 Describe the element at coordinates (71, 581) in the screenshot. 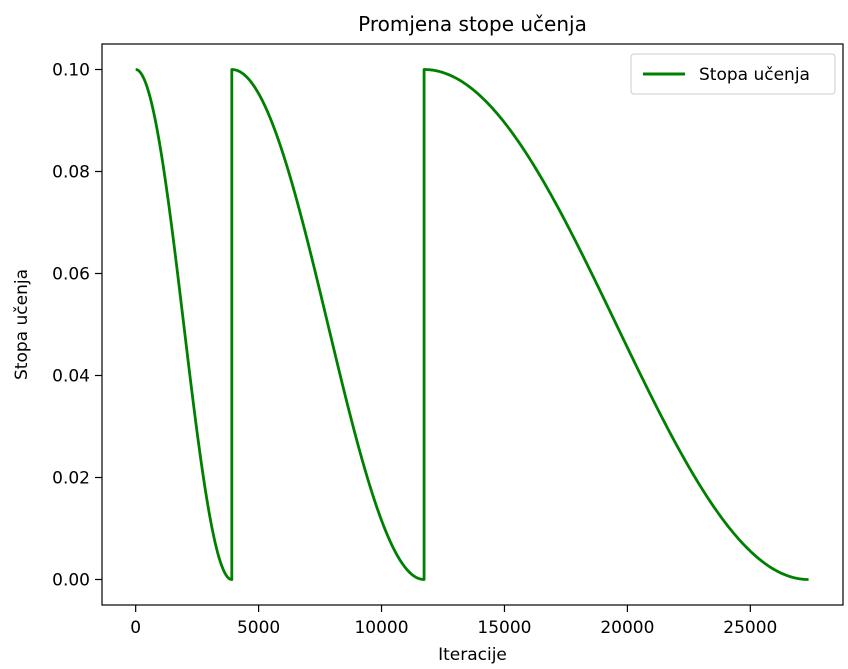

I see `y-tick-label: 0.00` at that location.